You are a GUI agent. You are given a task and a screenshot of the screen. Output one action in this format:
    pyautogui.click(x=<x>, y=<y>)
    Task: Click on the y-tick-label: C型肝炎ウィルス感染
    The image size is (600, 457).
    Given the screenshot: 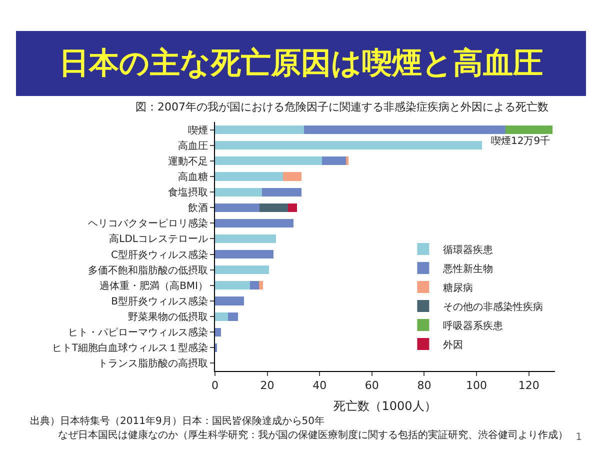 What is the action you would take?
    pyautogui.click(x=159, y=254)
    